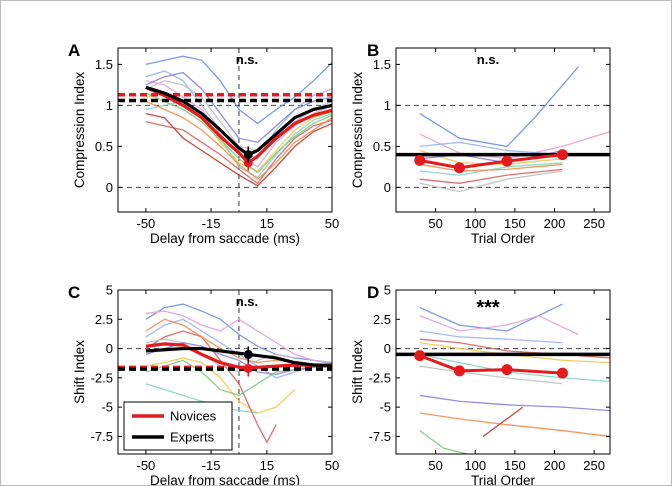  I want to click on y-tick-label: -7.5, so click(102, 436).